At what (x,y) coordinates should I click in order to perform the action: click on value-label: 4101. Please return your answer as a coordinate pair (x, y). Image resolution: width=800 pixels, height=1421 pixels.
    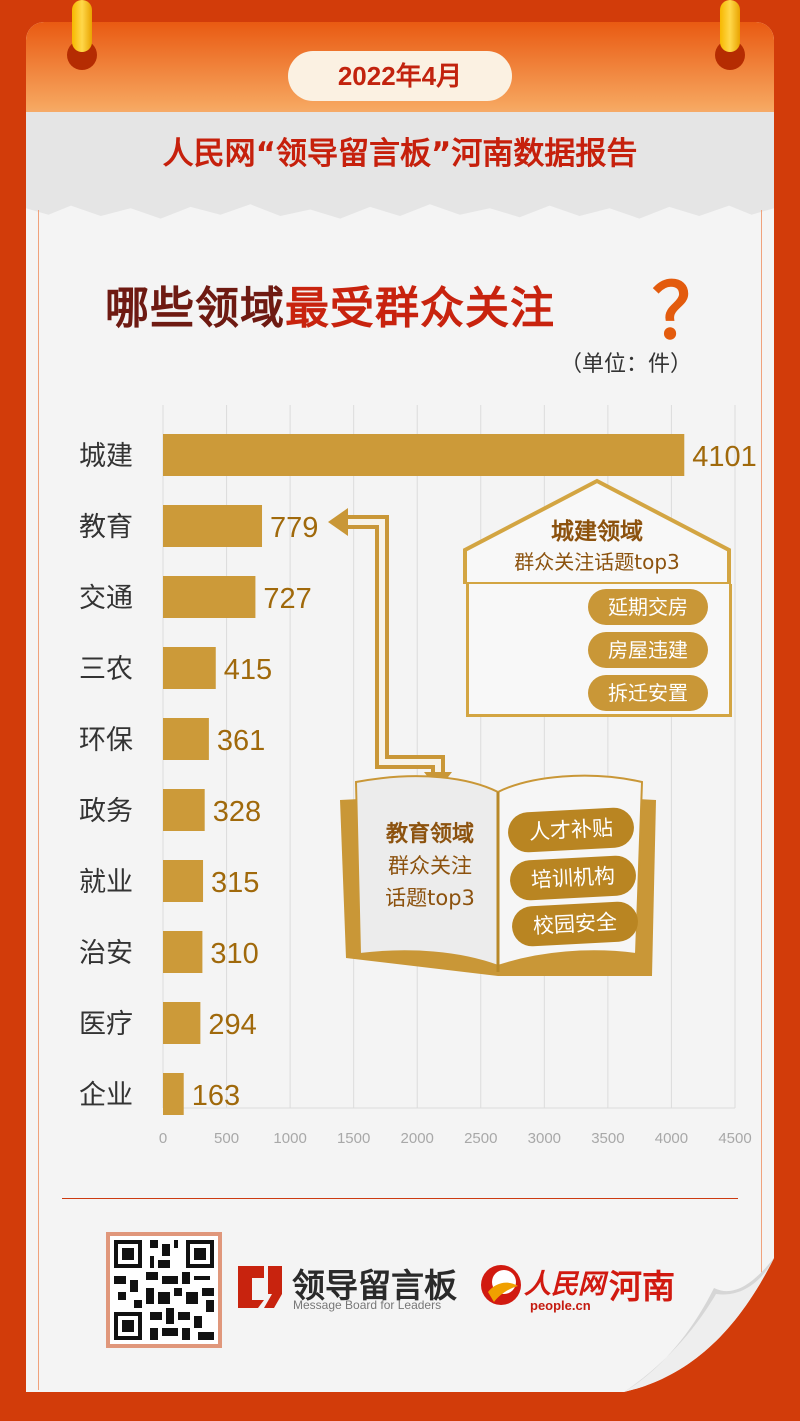
    Looking at the image, I should click on (724, 457).